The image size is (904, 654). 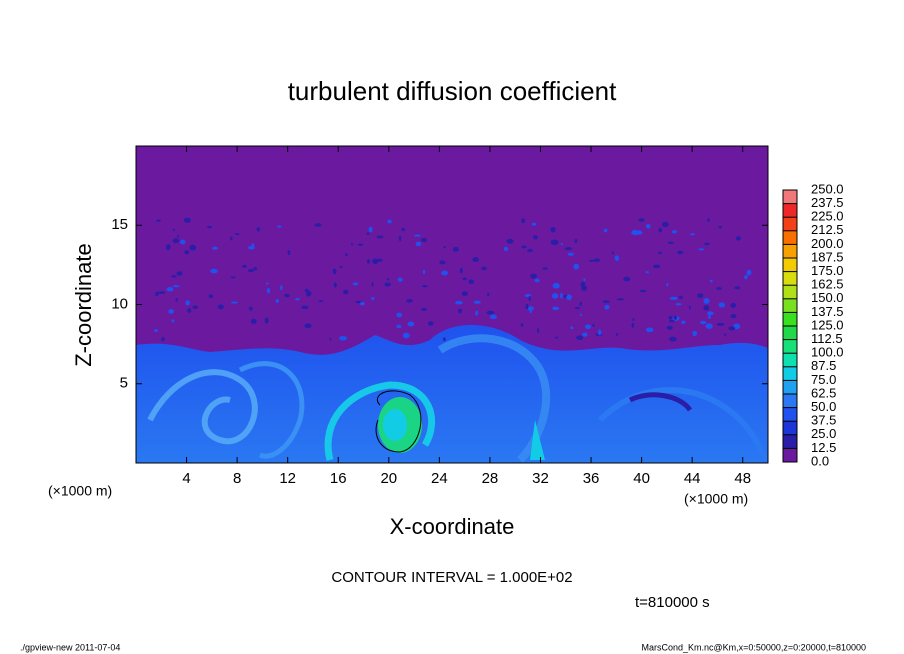 I want to click on colorbar-label: 50.0, so click(x=823, y=406).